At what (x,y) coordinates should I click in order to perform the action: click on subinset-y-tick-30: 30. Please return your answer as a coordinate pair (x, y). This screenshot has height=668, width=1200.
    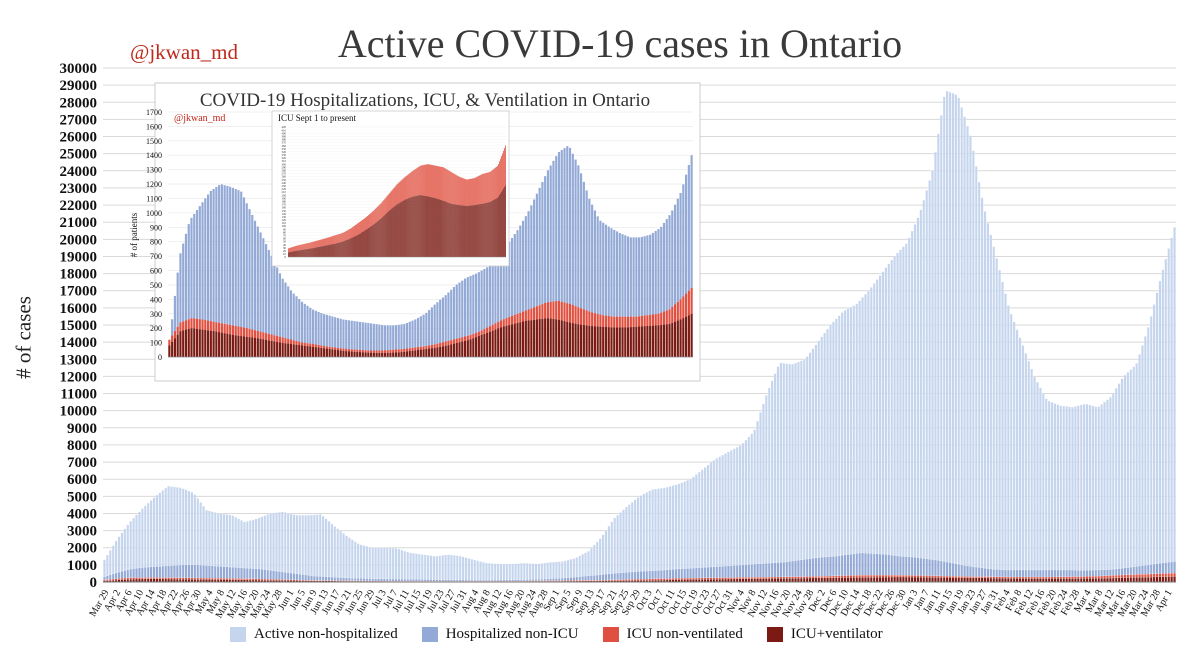
    Looking at the image, I should click on (285, 248).